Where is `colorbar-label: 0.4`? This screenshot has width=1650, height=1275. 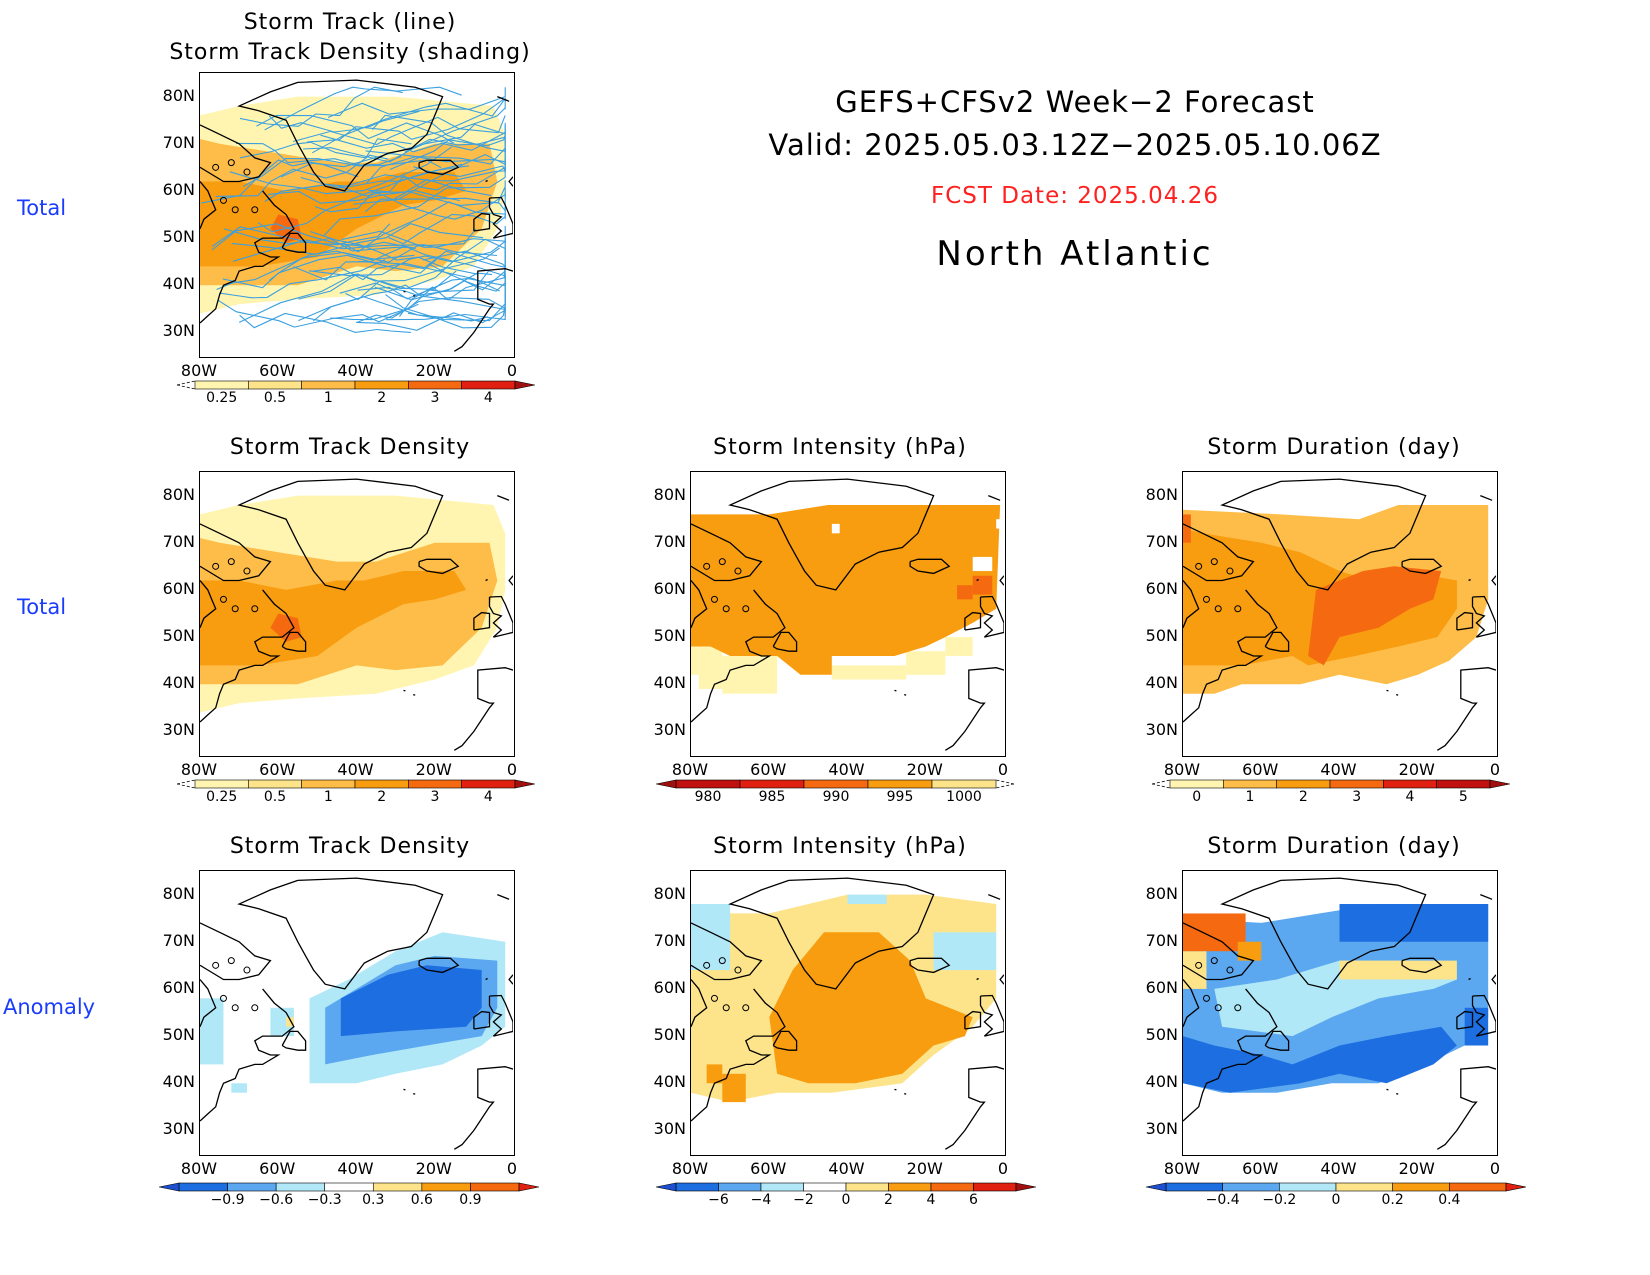 colorbar-label: 0.4 is located at coordinates (1449, 1200).